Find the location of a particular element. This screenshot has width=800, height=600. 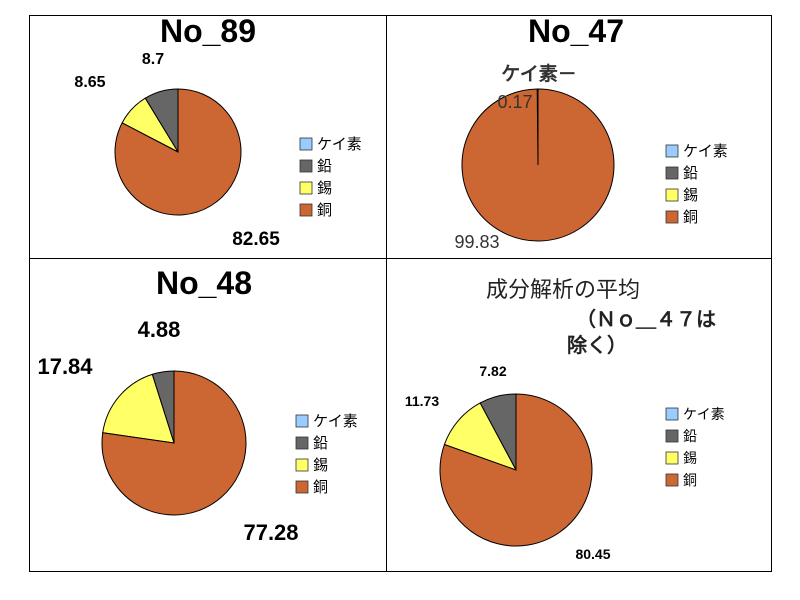

chart-subtitle-line-2: 除く） is located at coordinates (597, 345).